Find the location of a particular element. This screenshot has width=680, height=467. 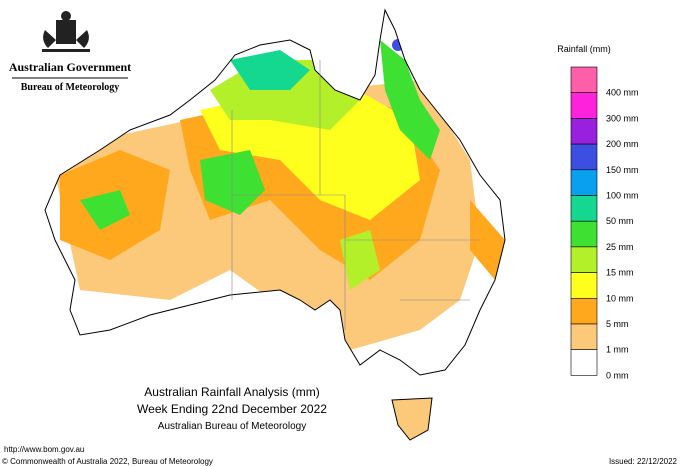

map-subtitle: Week Ending 22nd December 2022 is located at coordinates (232, 409).